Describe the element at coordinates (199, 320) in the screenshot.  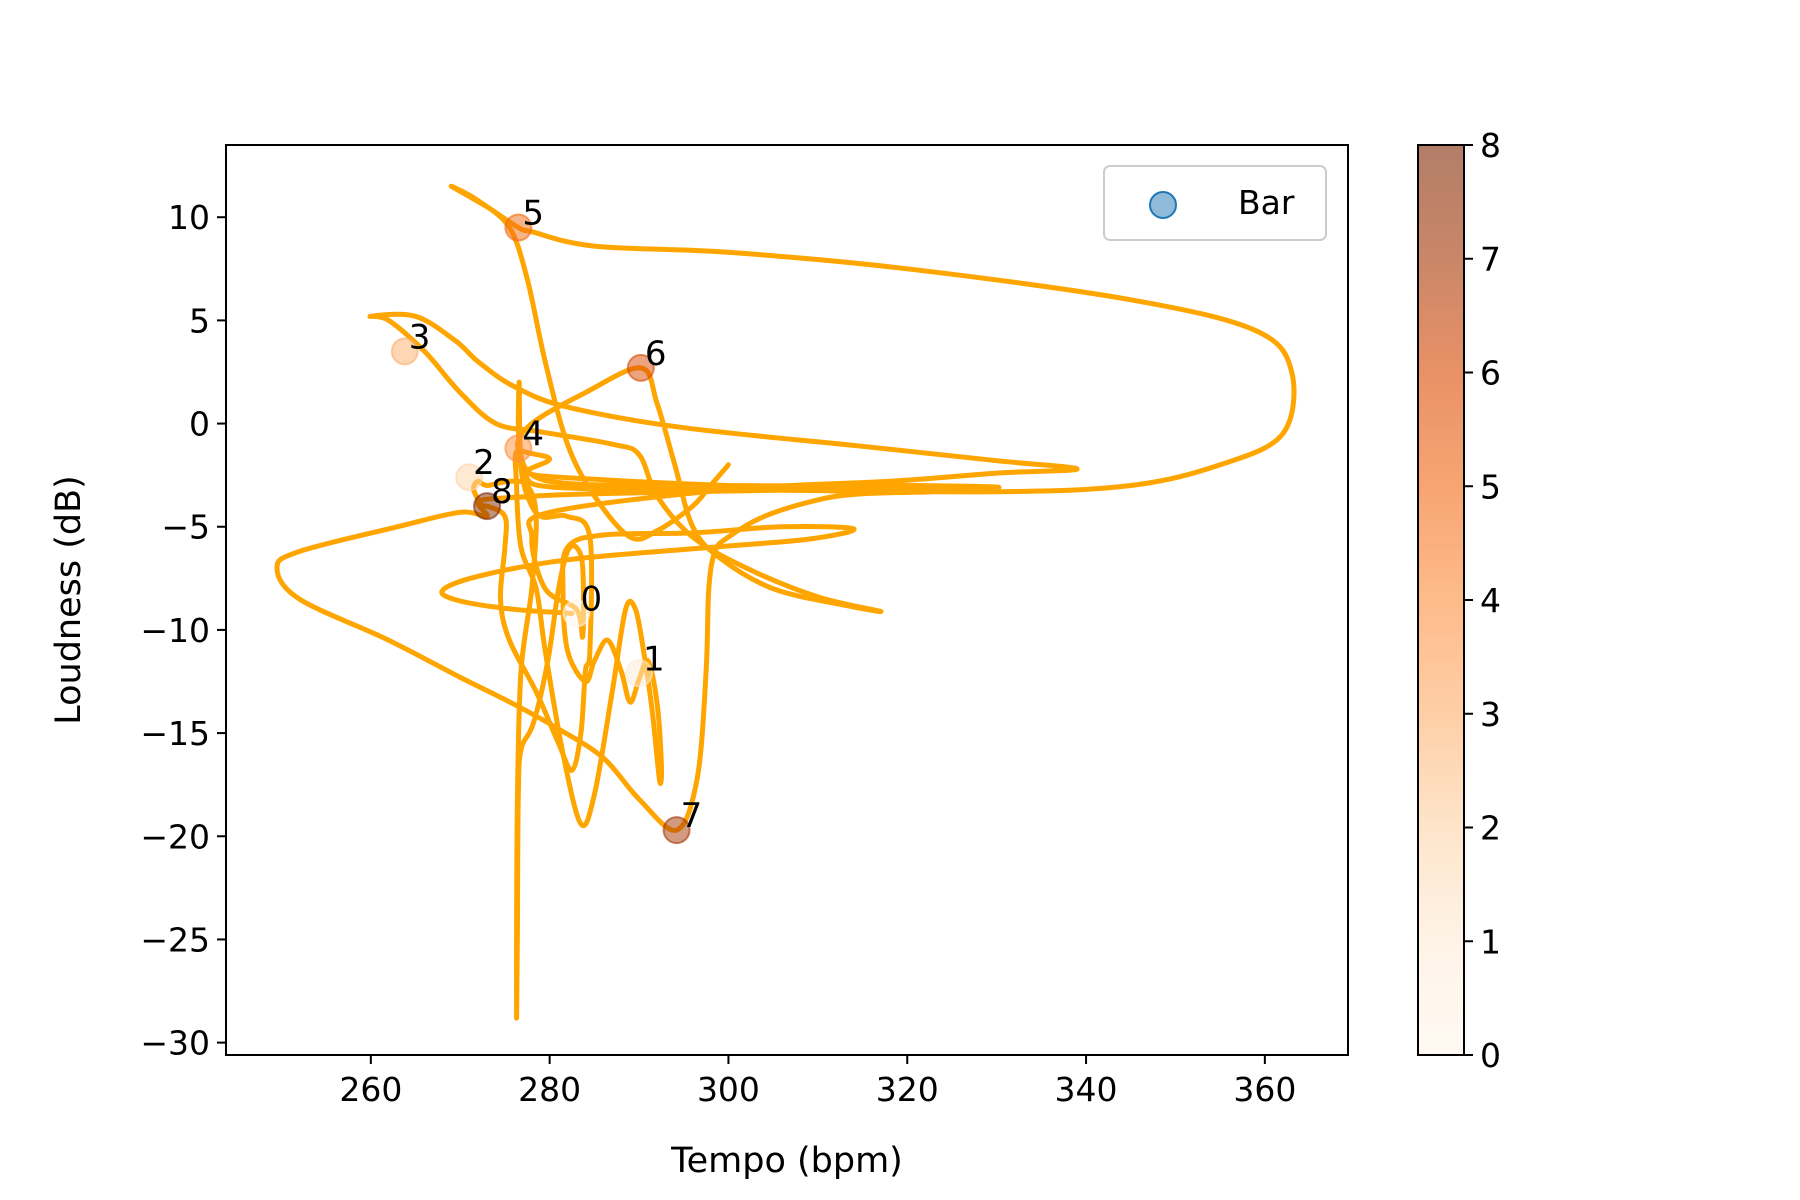
I see `y-tick-label: 5` at that location.